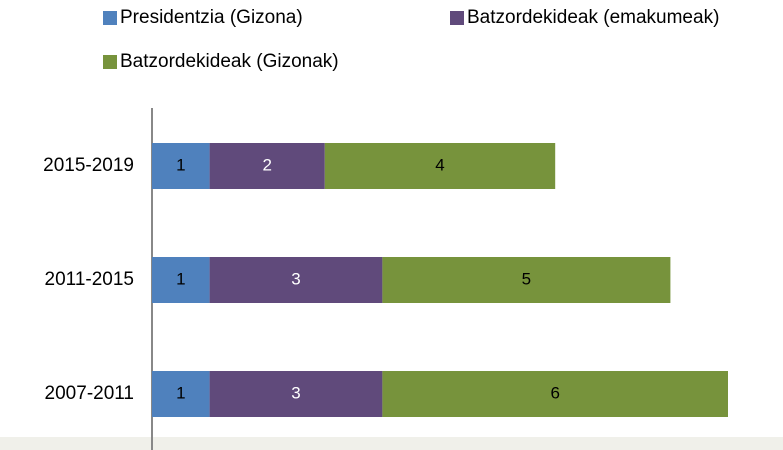 The height and width of the screenshot is (450, 783). What do you see at coordinates (593, 17) in the screenshot?
I see `legend-label: Batzordekideak (emakumeak)` at bounding box center [593, 17].